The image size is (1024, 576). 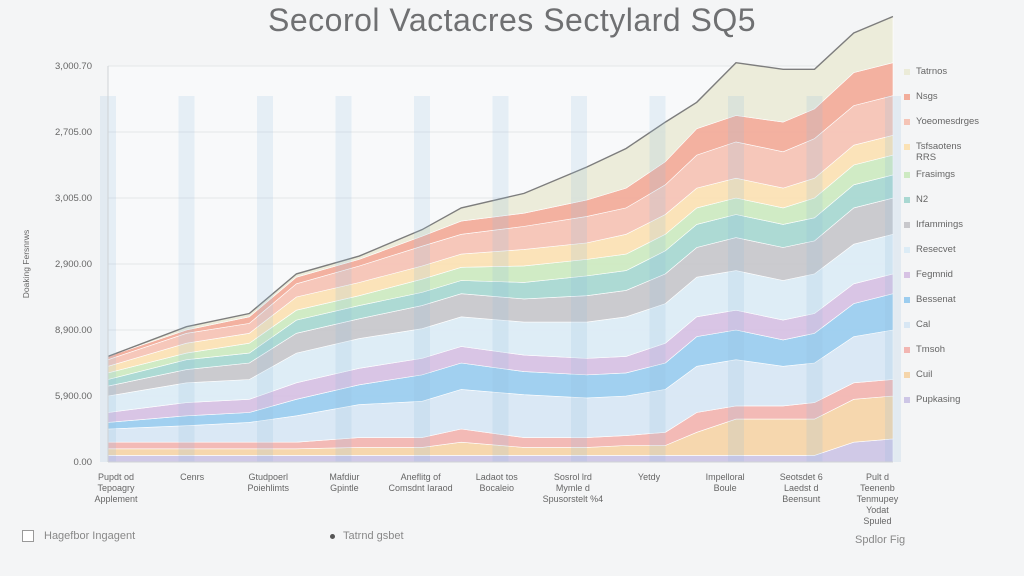 What do you see at coordinates (73, 66) in the screenshot?
I see `y-tick-label: 3,000.70` at bounding box center [73, 66].